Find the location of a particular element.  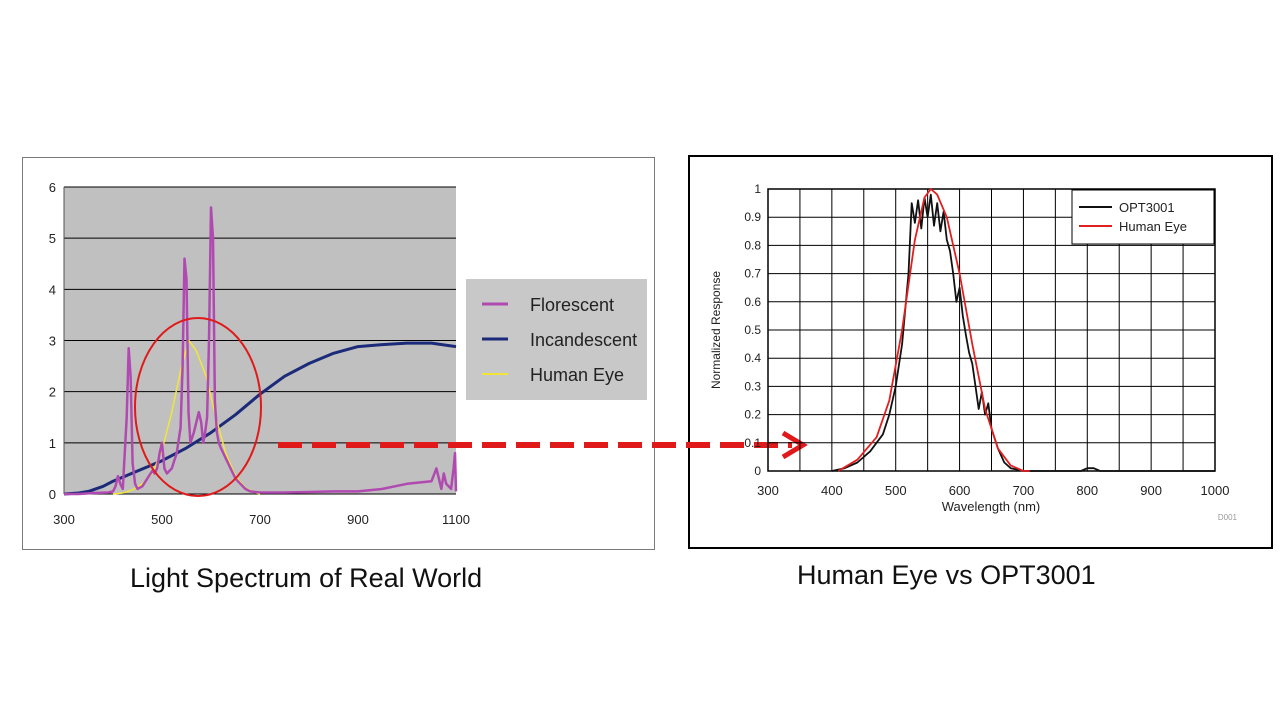

left-y-tick-label: 2 is located at coordinates (52, 392).